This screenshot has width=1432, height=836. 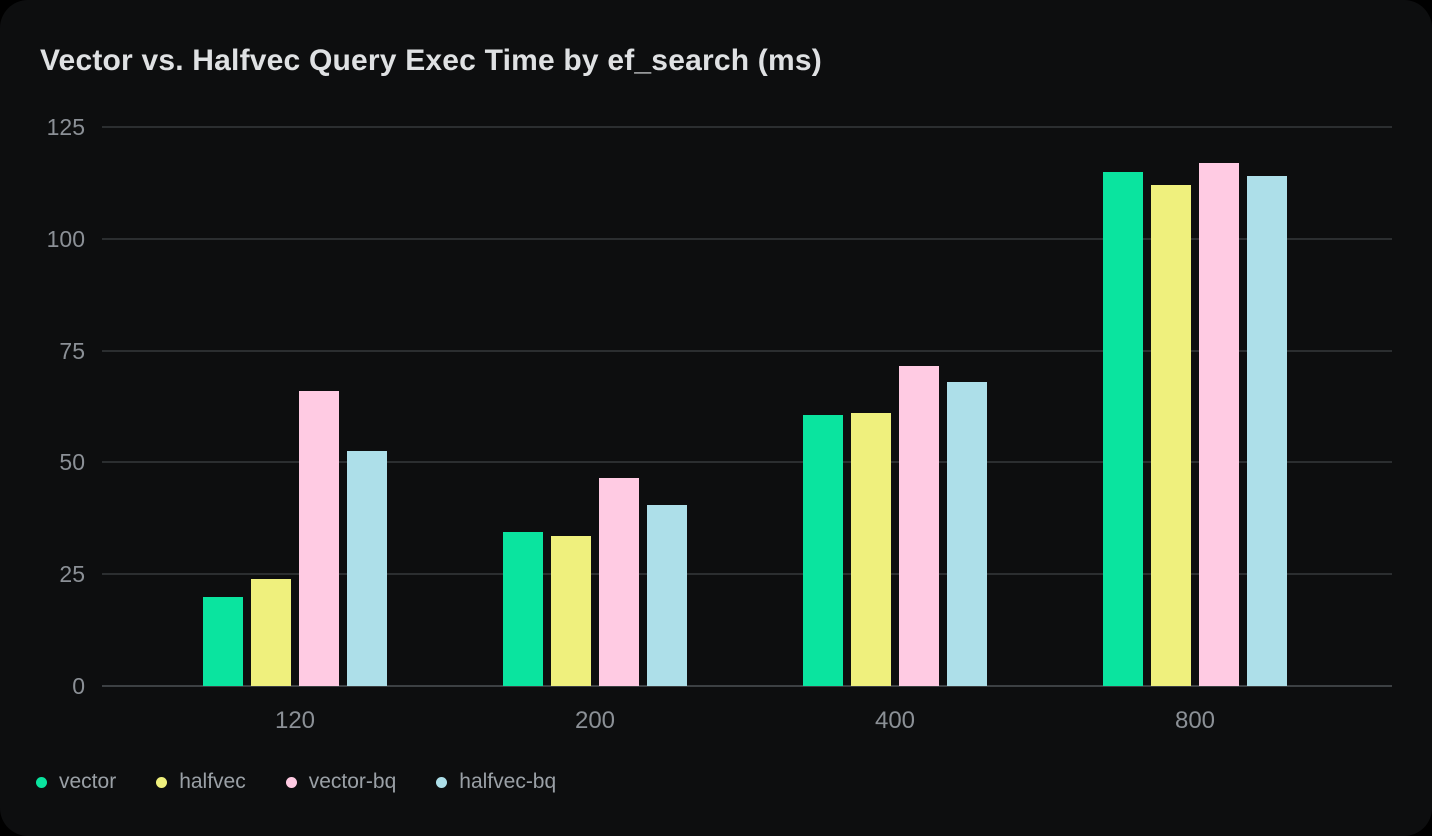 I want to click on legend-dot-vector-bq, so click(x=291, y=782).